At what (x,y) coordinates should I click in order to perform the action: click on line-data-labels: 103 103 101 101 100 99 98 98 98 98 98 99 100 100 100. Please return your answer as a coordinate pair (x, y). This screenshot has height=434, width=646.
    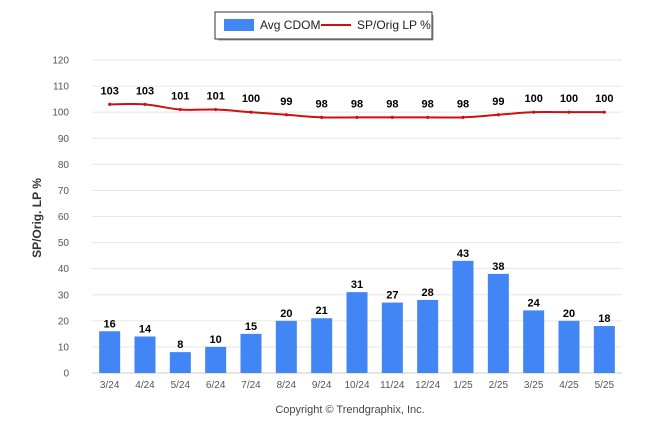
    Looking at the image, I should click on (356, 97).